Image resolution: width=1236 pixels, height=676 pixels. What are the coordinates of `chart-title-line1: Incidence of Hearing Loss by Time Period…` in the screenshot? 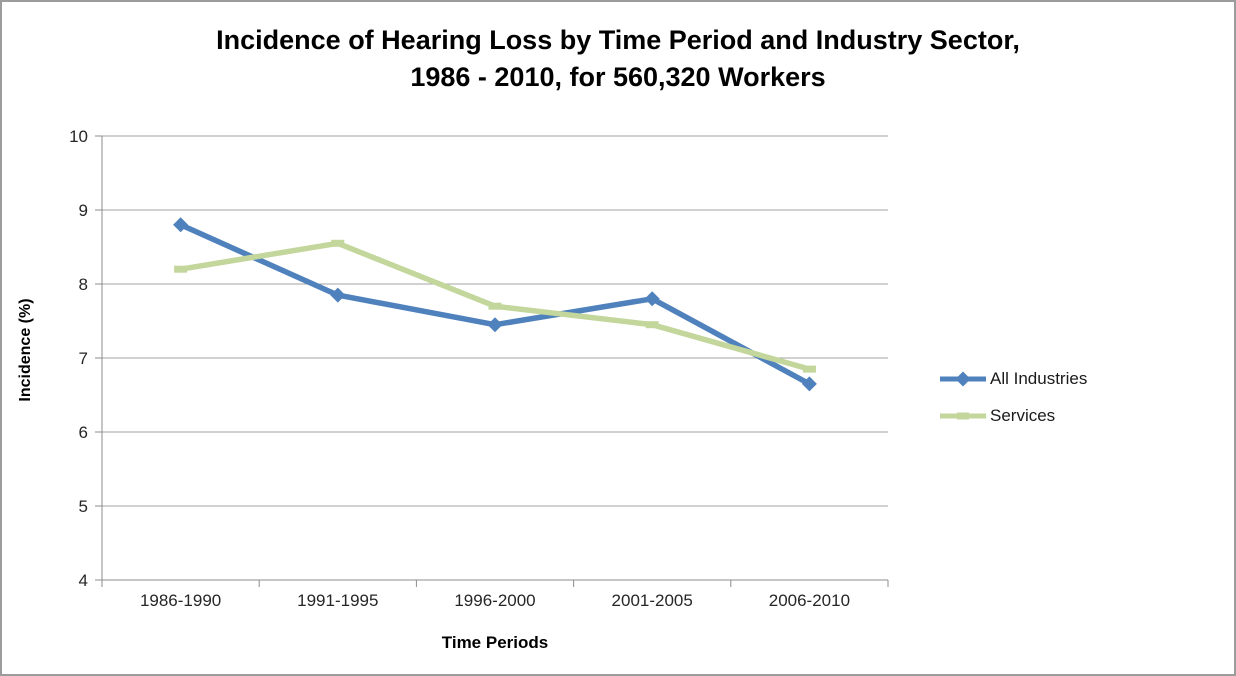 It's located at (618, 40).